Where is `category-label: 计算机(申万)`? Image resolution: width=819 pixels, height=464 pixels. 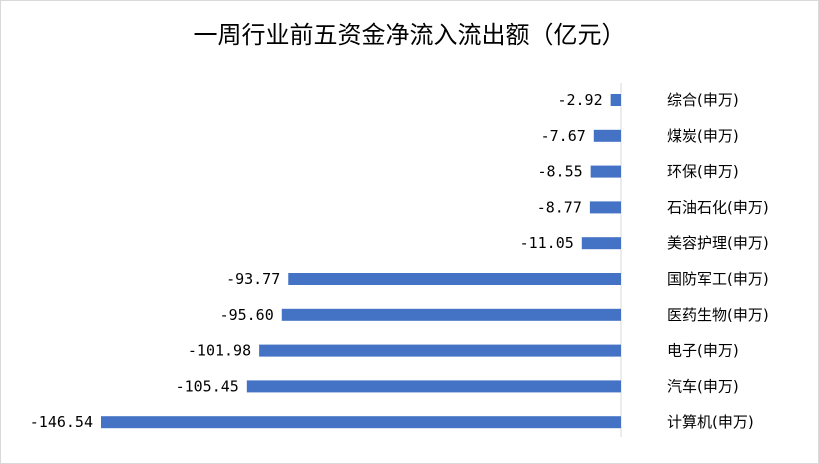 category-label: 计算机(申万) is located at coordinates (710, 422).